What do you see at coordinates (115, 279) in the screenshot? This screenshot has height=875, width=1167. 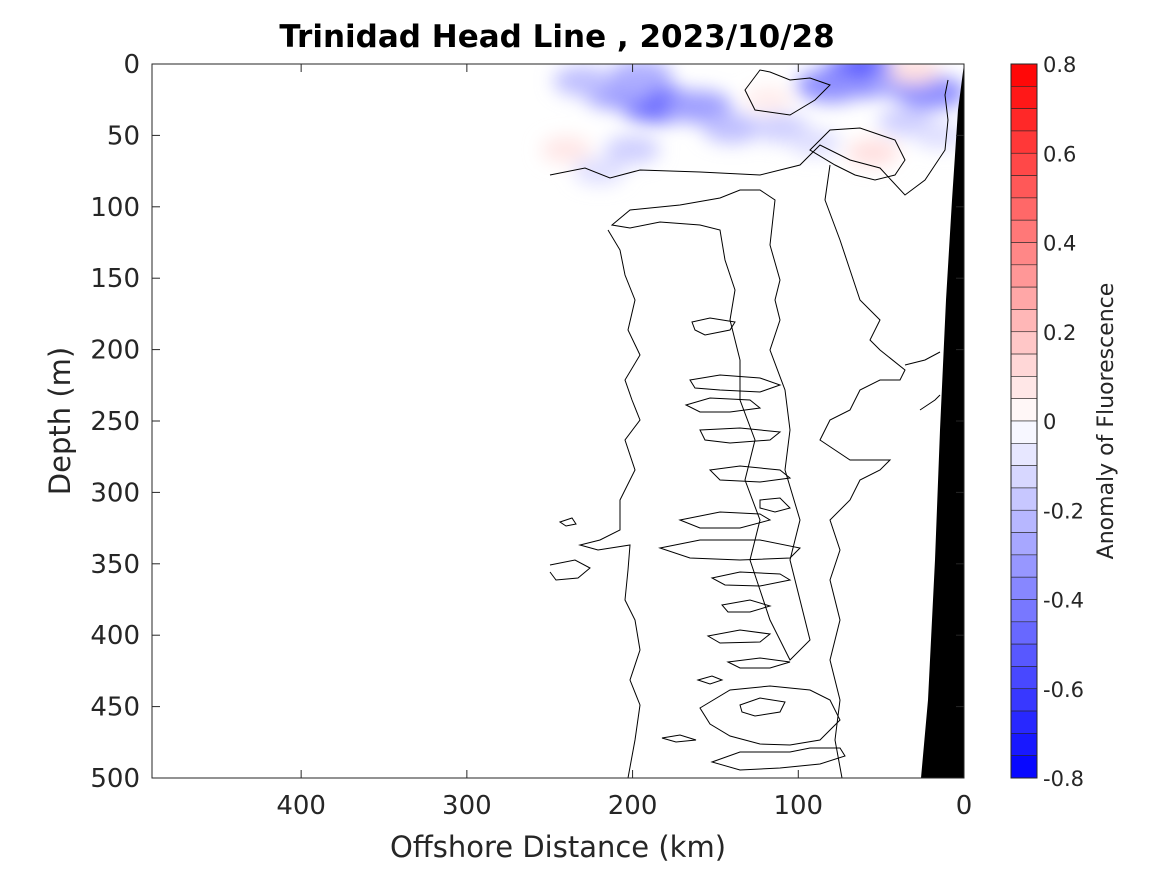 I see `y-tick-label: 150` at bounding box center [115, 279].